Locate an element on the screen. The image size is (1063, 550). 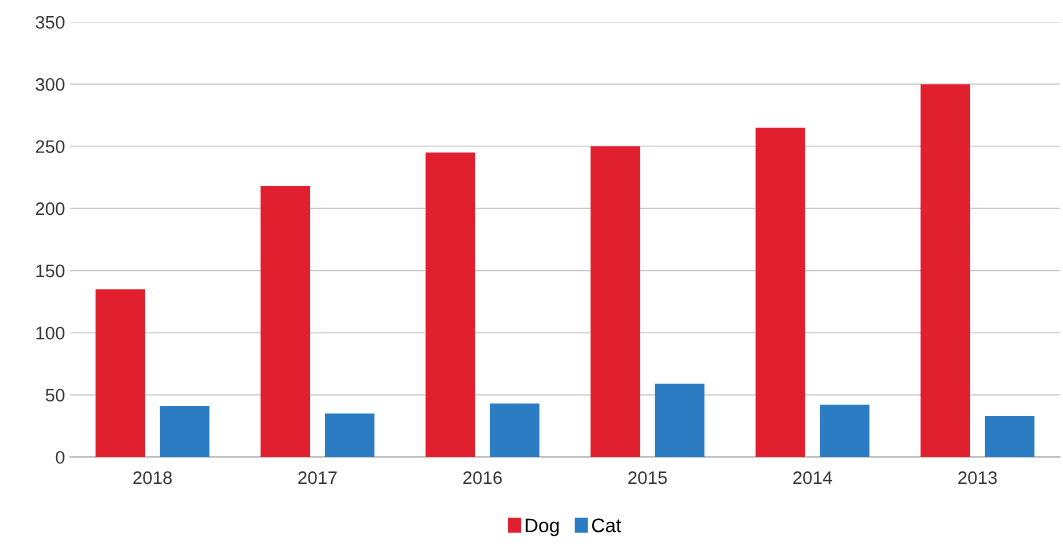
y-tick-label: 100 is located at coordinates (50, 333).